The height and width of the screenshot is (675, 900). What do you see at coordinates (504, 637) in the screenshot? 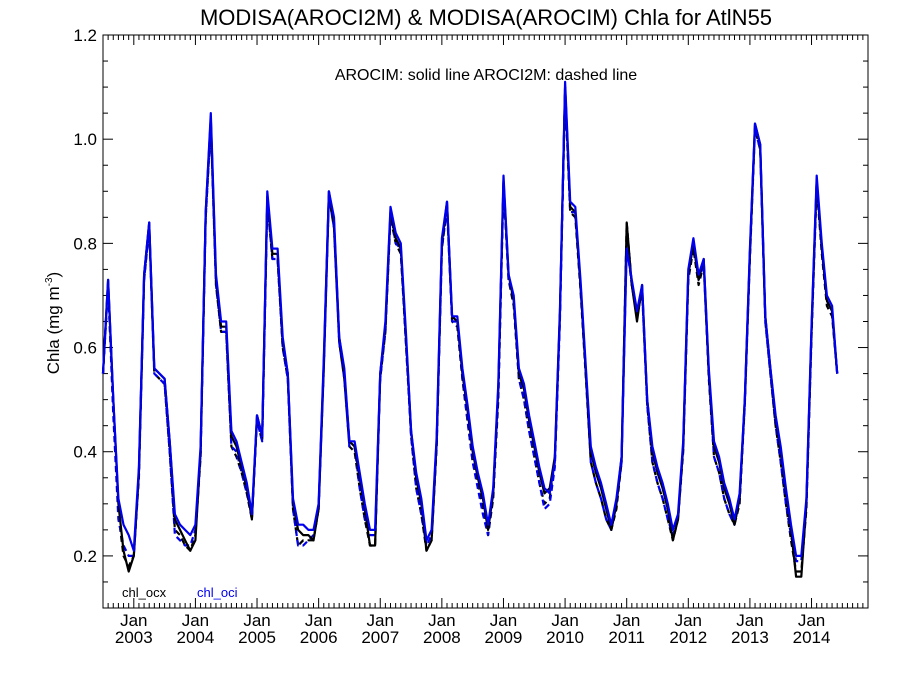
I see `x-tick-label-year: 2009` at bounding box center [504, 637].